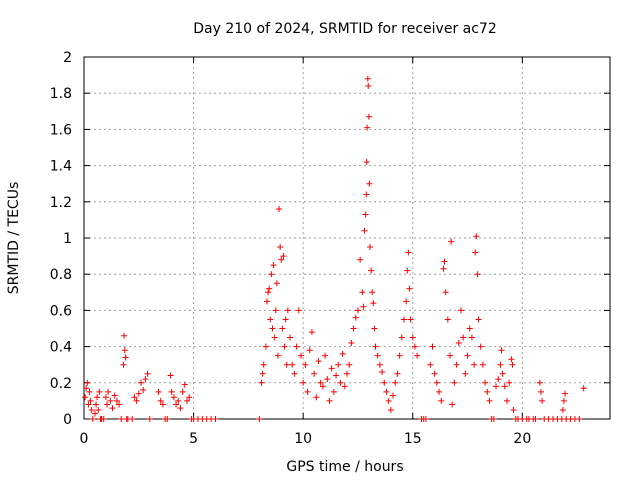 The image size is (640, 480). I want to click on y-tick-label: 1.8, so click(61, 94).